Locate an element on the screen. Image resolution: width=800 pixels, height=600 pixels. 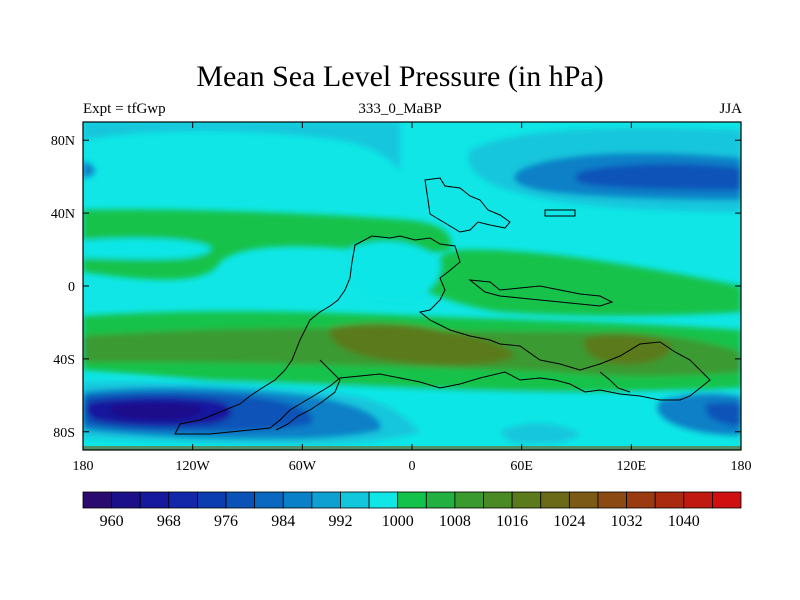
field-n-asia-darkblue is located at coordinates (658, 176).